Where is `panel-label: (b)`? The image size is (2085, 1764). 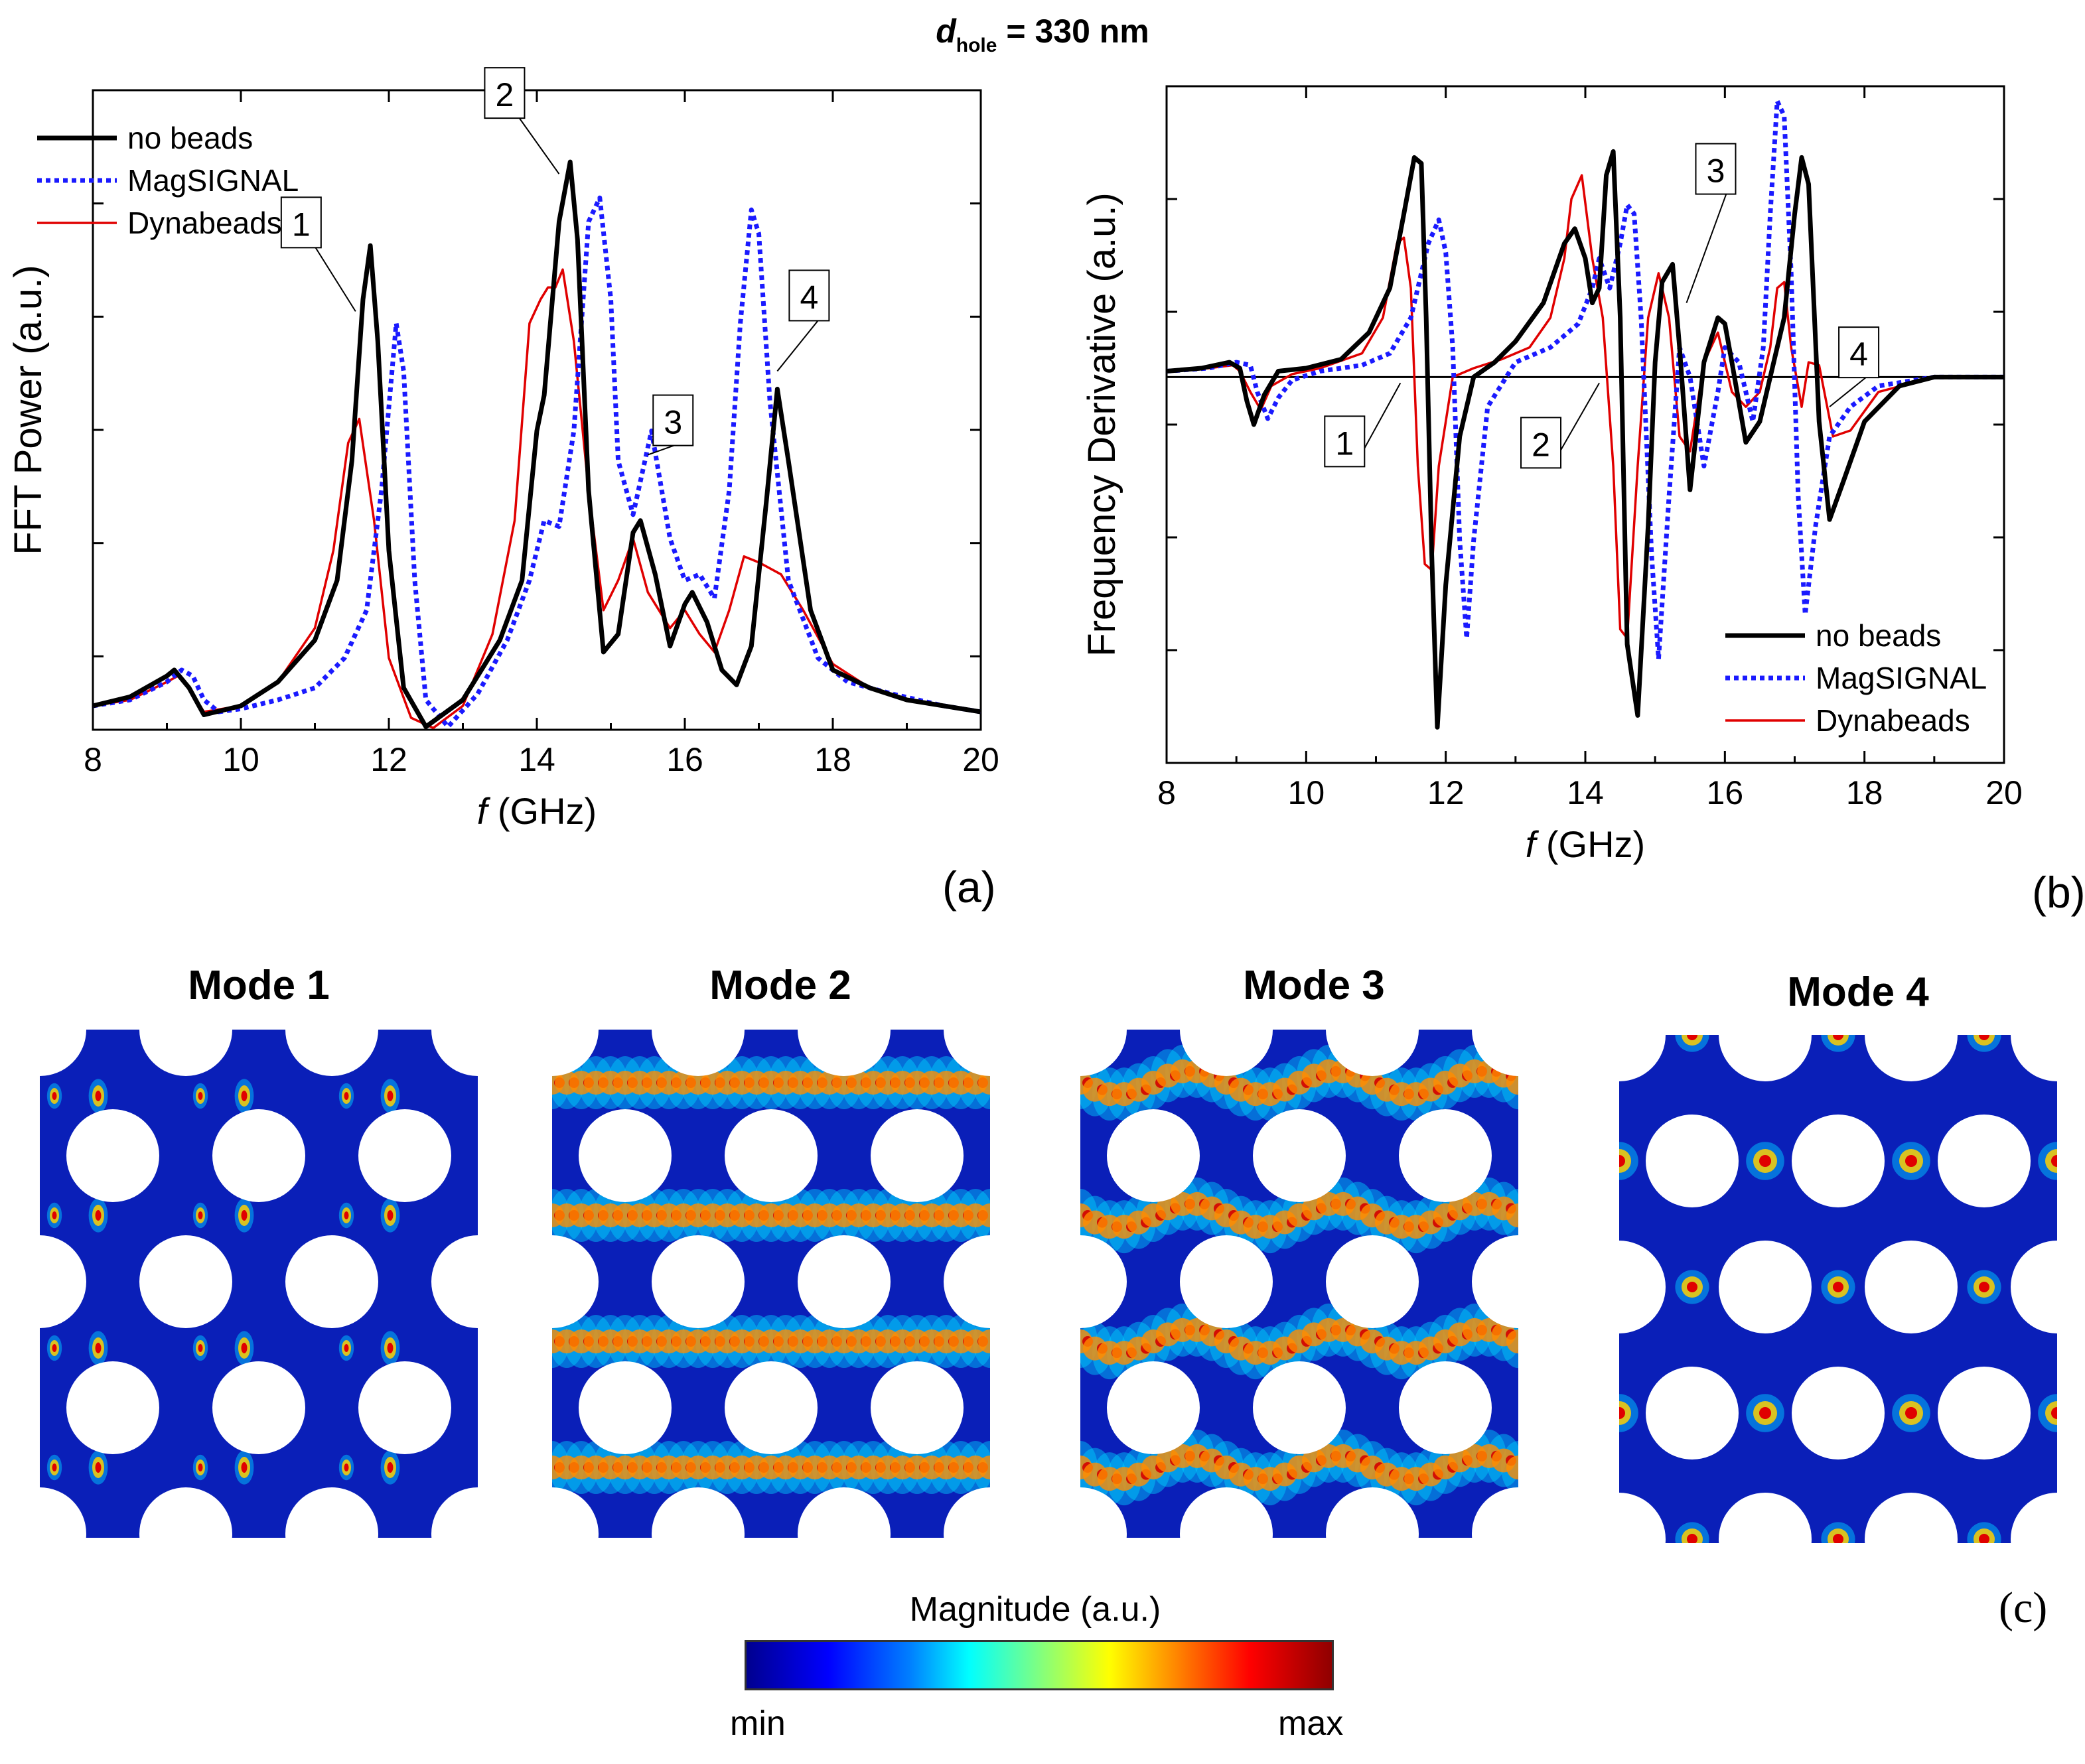
panel-label: (b) is located at coordinates (2058, 893).